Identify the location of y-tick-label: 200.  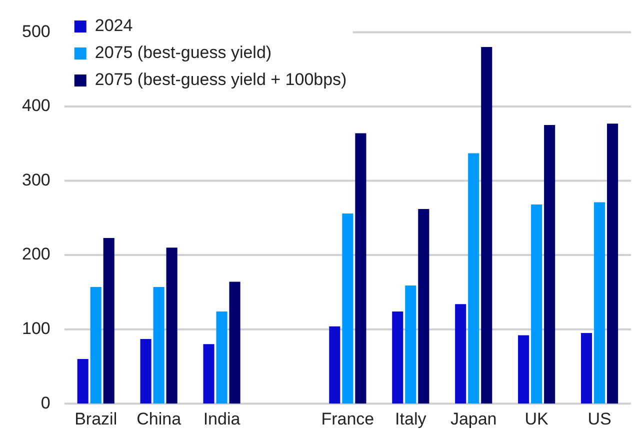
(36, 254).